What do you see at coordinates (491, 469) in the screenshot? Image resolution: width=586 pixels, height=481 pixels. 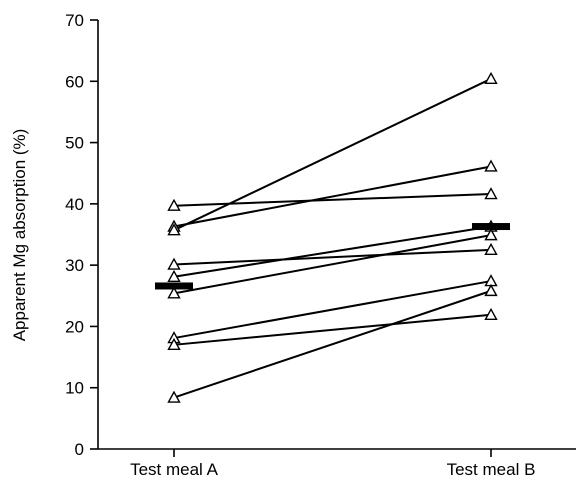 I see `x-tick-label: Test meal B` at bounding box center [491, 469].